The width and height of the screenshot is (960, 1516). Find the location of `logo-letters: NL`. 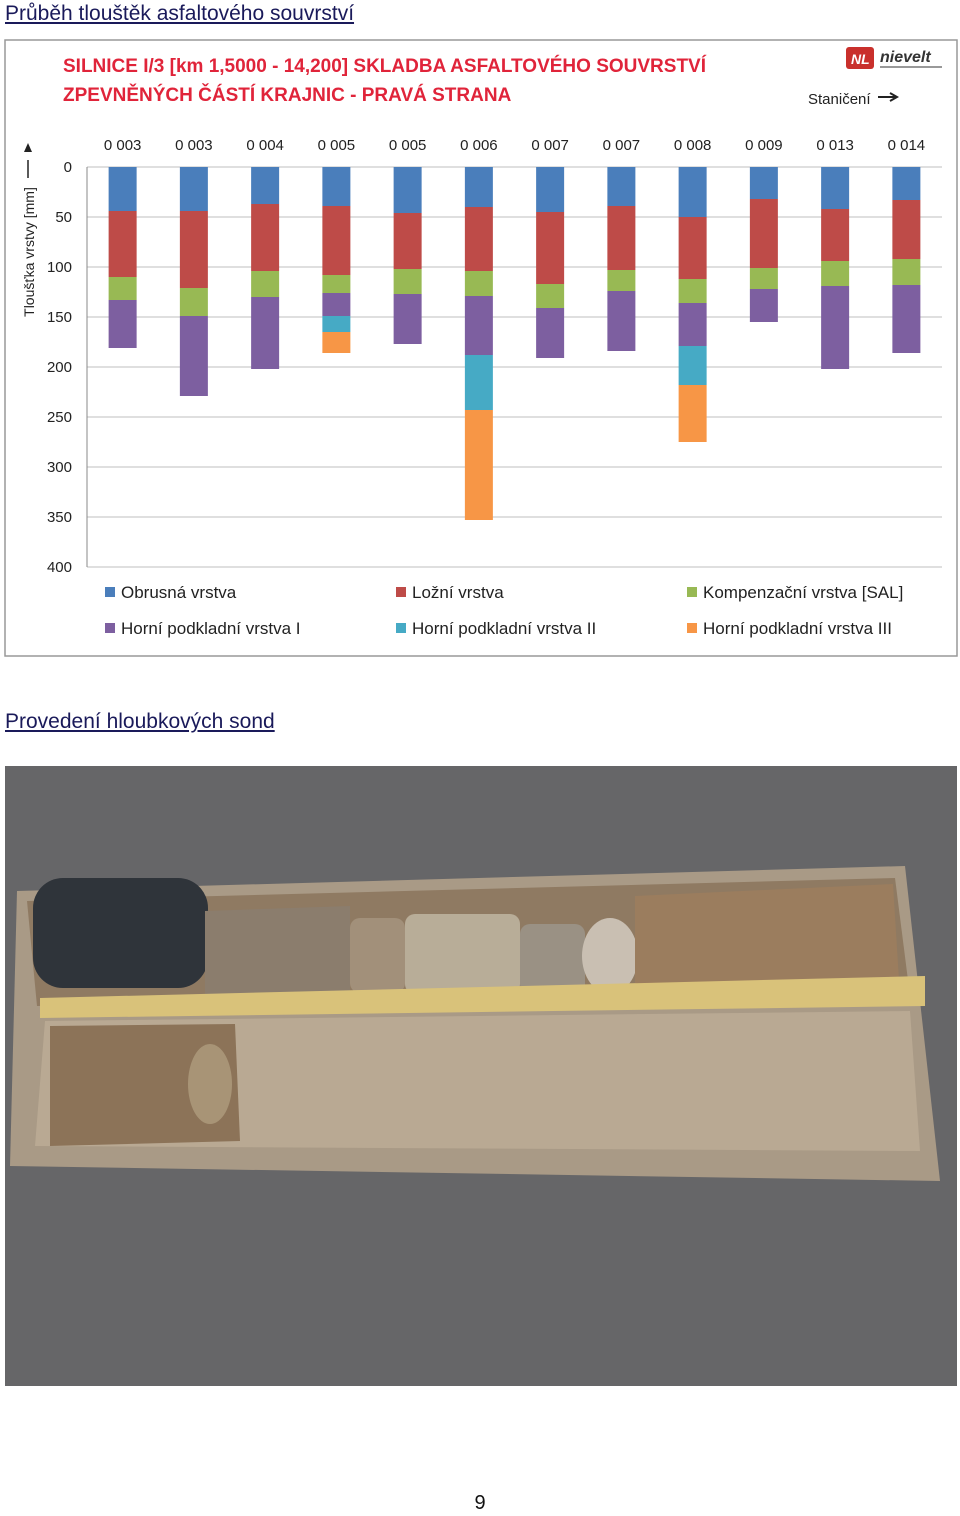

logo-letters: NL is located at coordinates (860, 59).